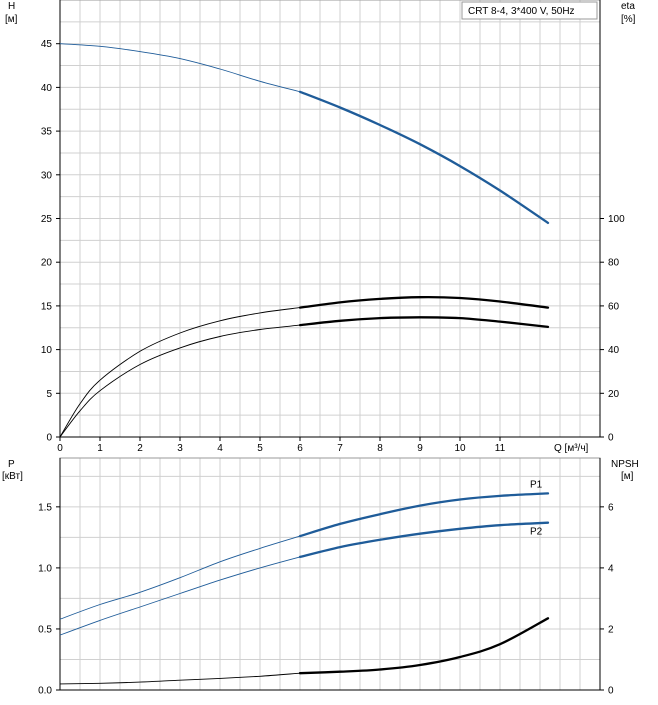  I want to click on x-axis-tick-label: 11, so click(500, 448).